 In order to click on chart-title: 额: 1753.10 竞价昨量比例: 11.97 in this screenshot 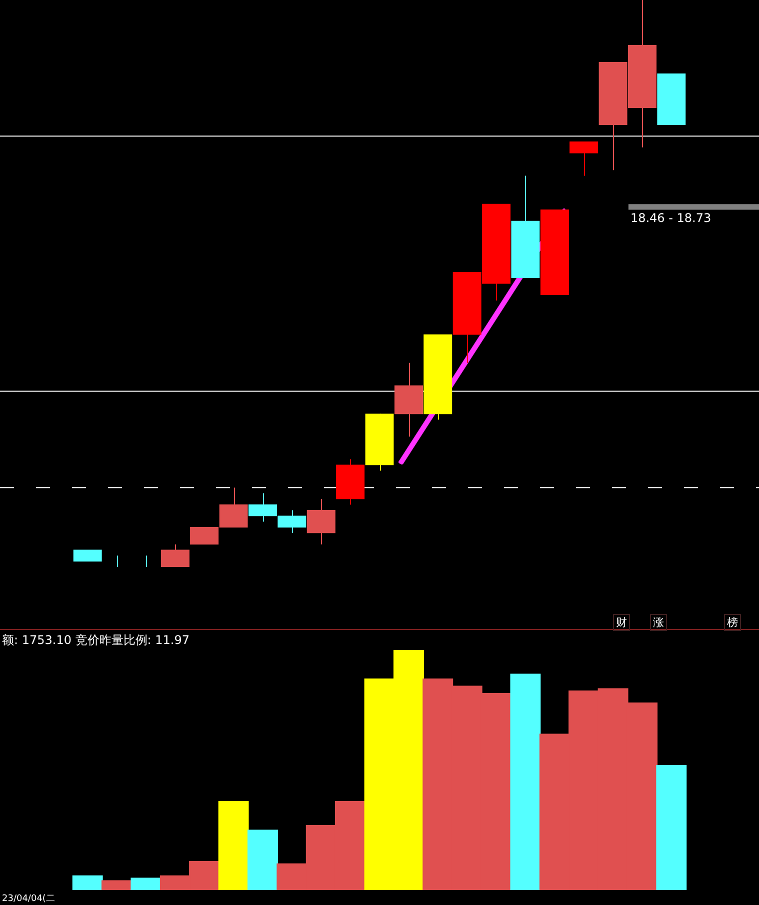, I will do `click(96, 640)`.